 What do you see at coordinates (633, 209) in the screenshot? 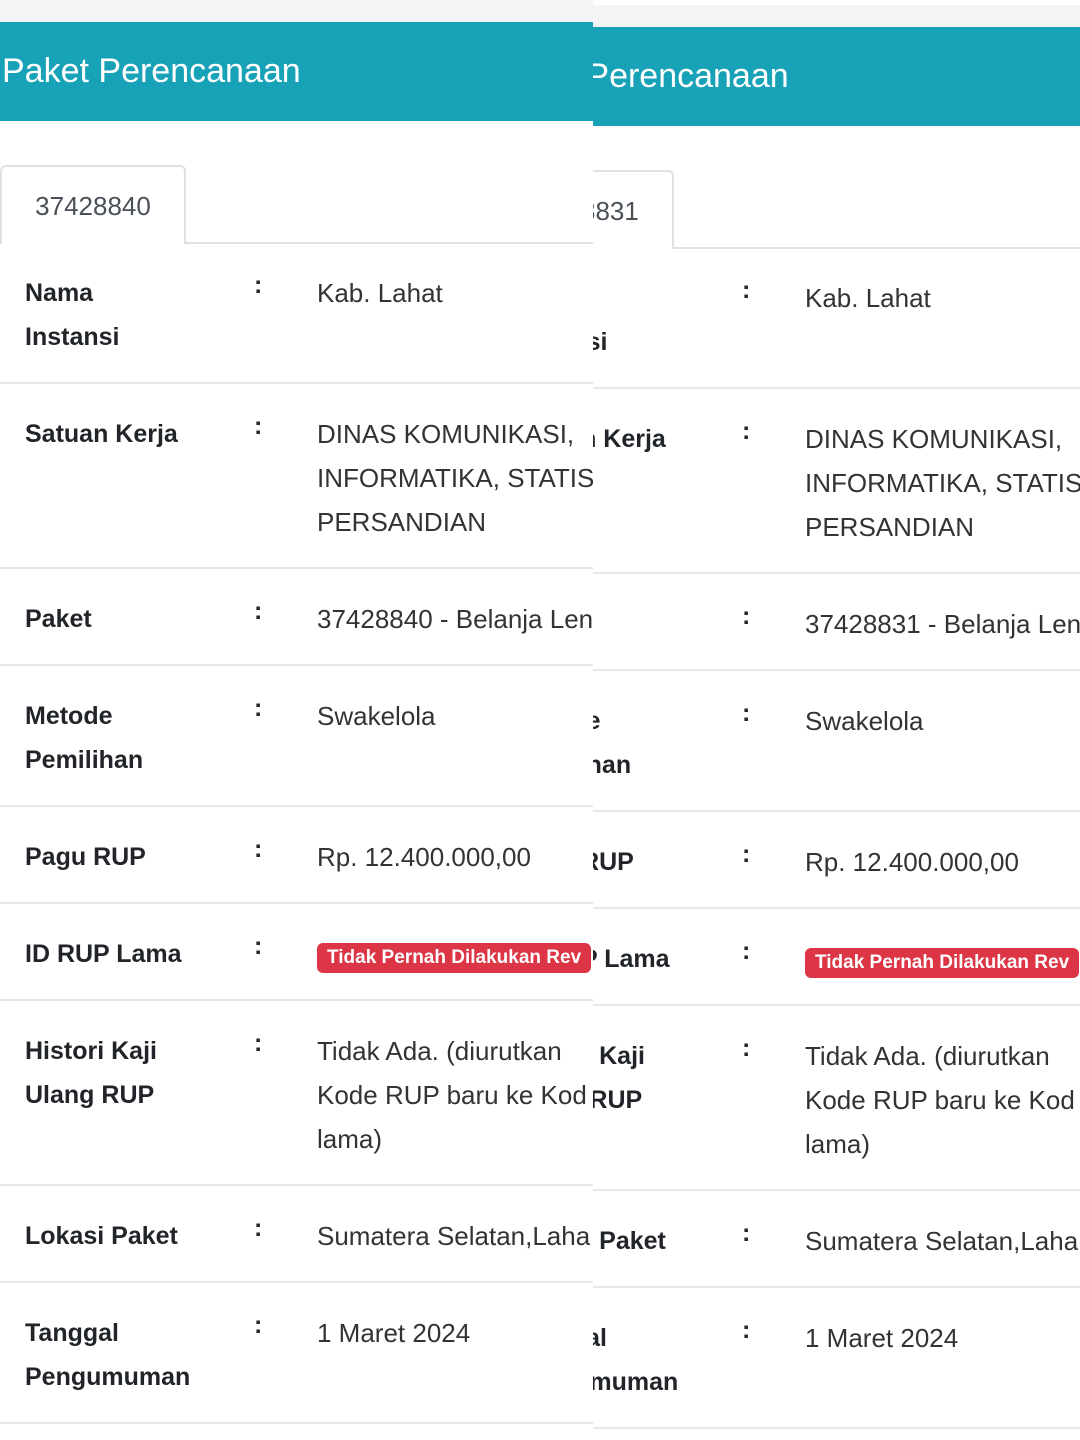
I see `tab: 37428831` at bounding box center [633, 209].